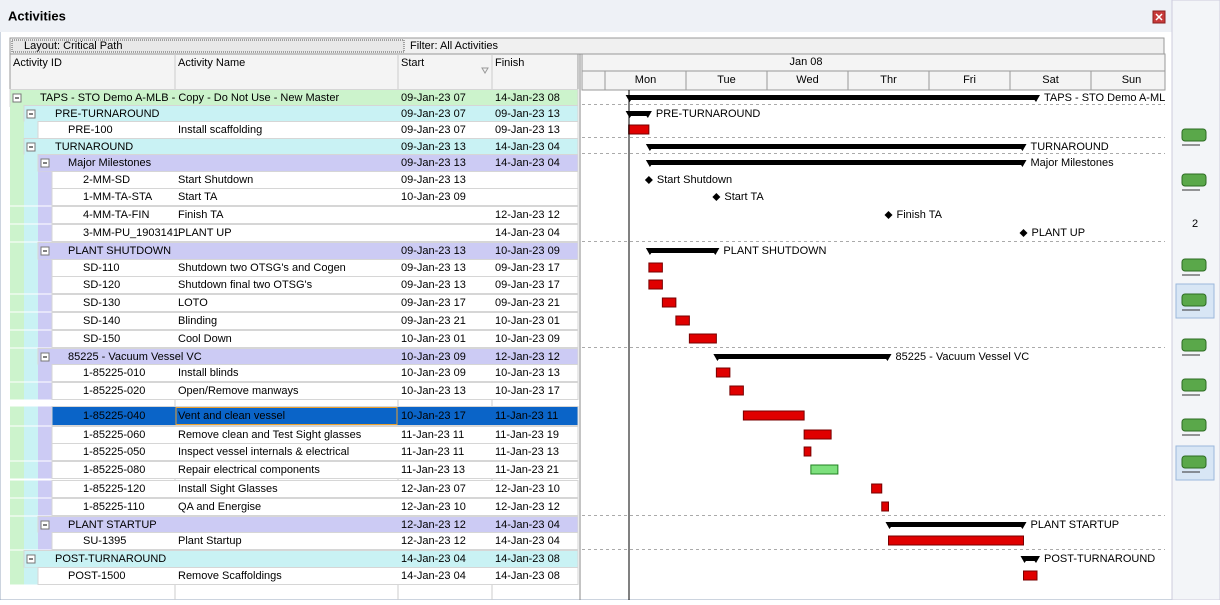  I want to click on start-date: 09-Jan-23 17, so click(433, 303).